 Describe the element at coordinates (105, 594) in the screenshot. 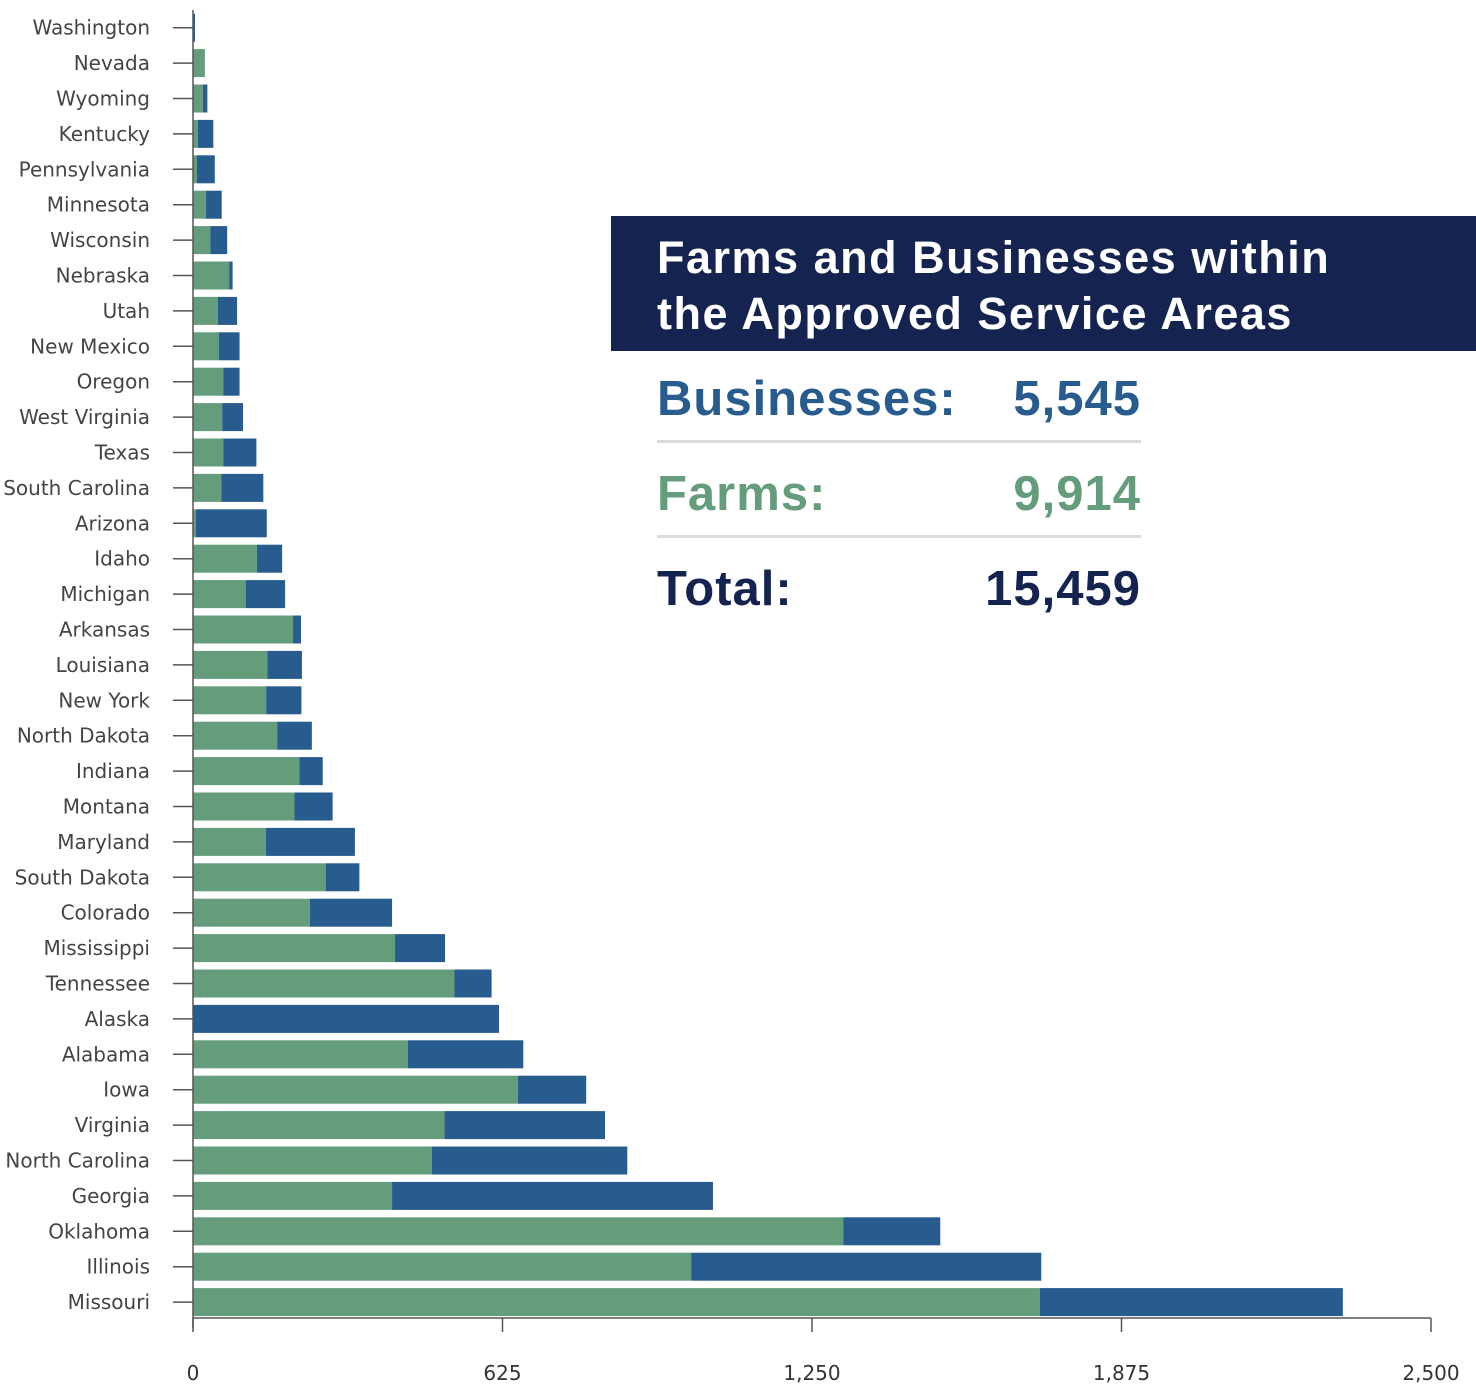

I see `category-label: Michigan` at that location.